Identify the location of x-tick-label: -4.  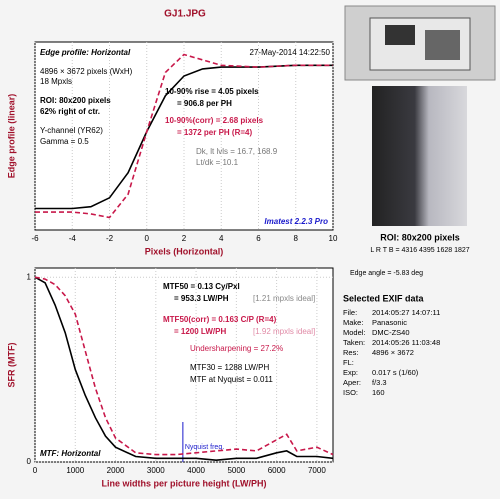
(73, 238).